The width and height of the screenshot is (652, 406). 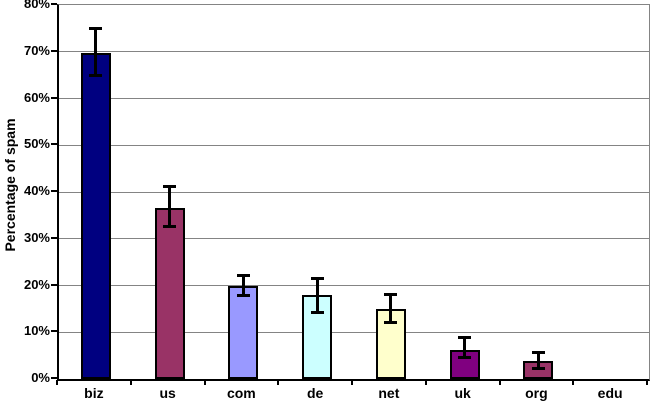 I want to click on y-tick-label: 20%, so click(x=36, y=284).